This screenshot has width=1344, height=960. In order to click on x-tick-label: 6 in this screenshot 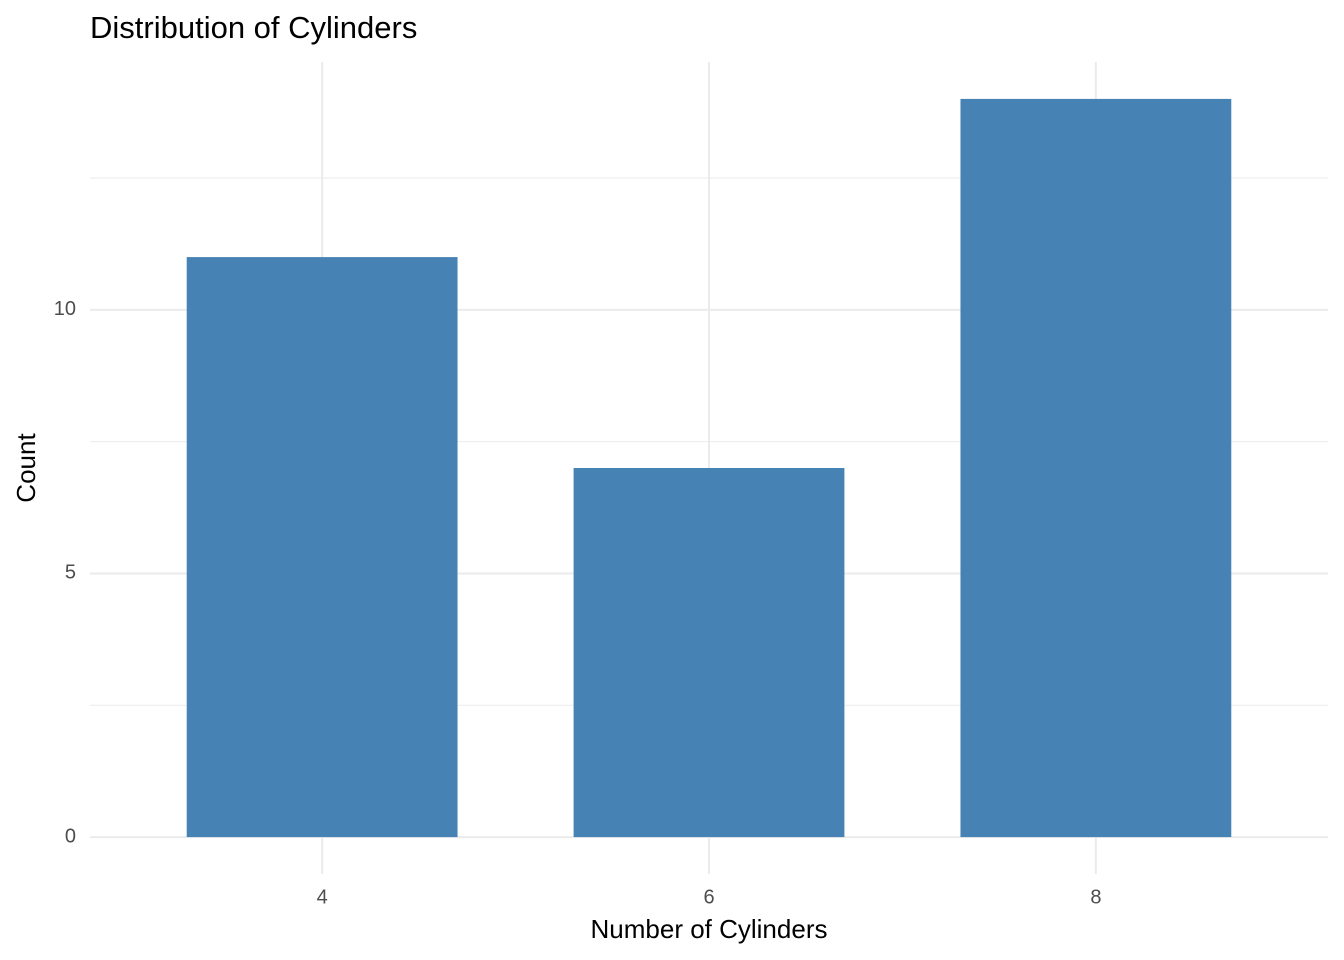, I will do `click(708, 897)`.